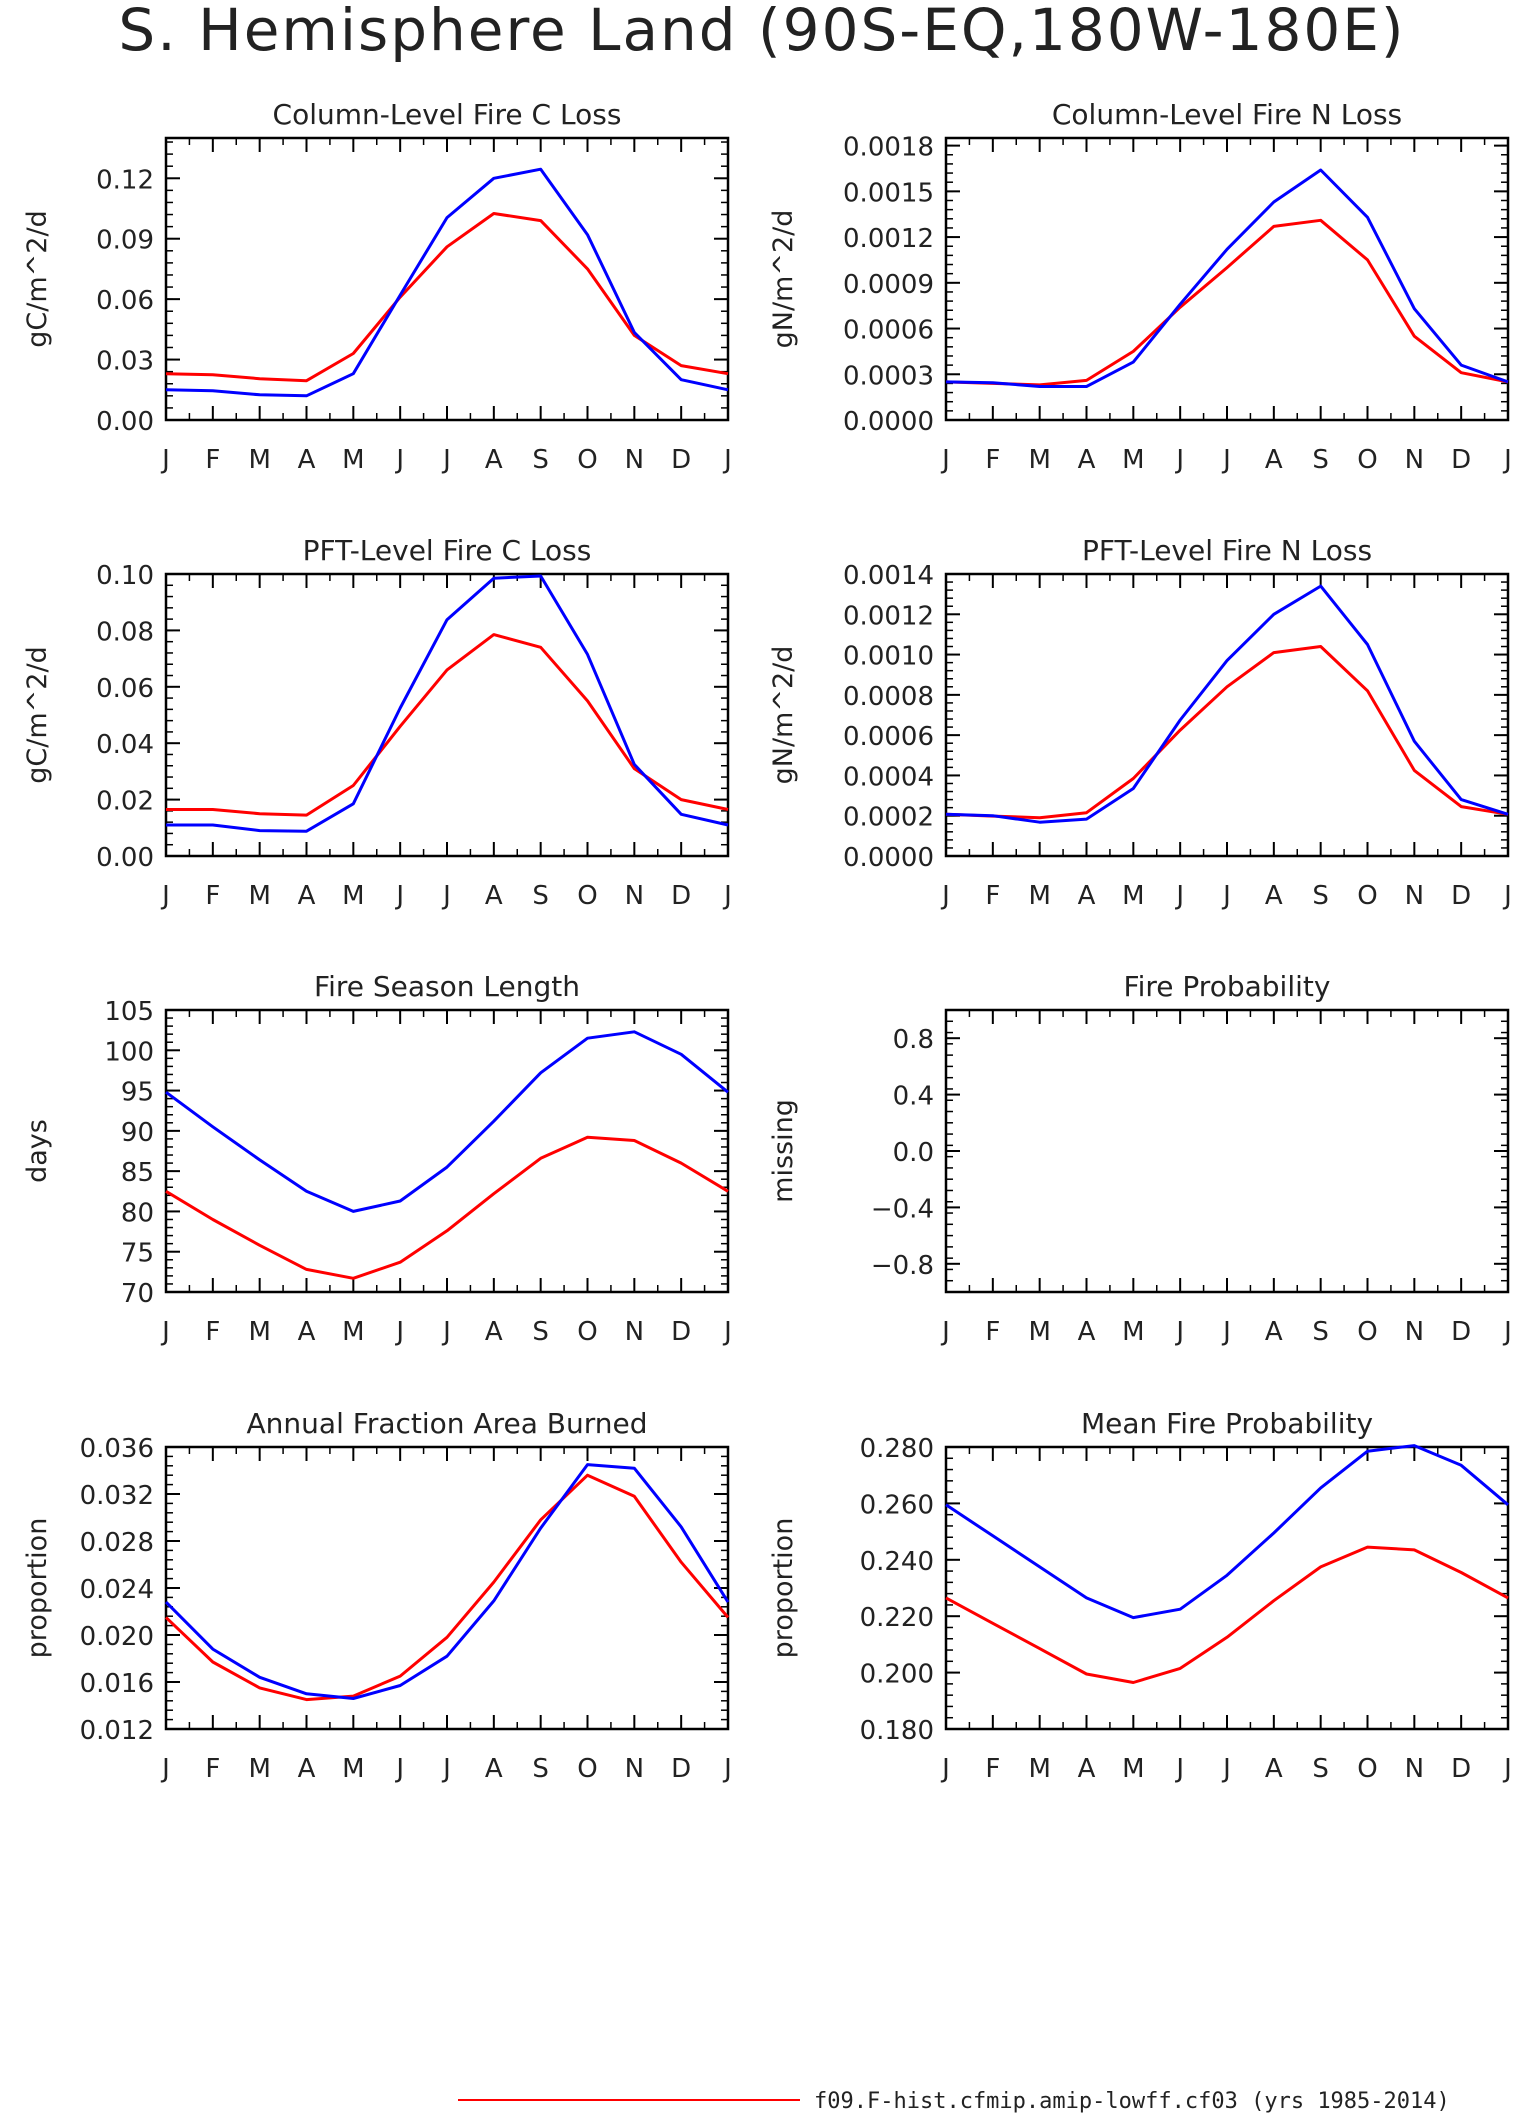 This screenshot has width=1524, height=2118. What do you see at coordinates (888, 576) in the screenshot?
I see `y-tick-label: 0.0014` at bounding box center [888, 576].